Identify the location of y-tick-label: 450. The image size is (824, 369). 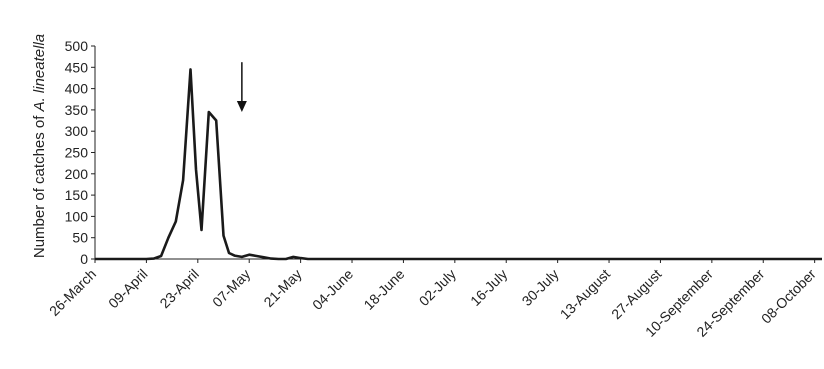
(77, 67).